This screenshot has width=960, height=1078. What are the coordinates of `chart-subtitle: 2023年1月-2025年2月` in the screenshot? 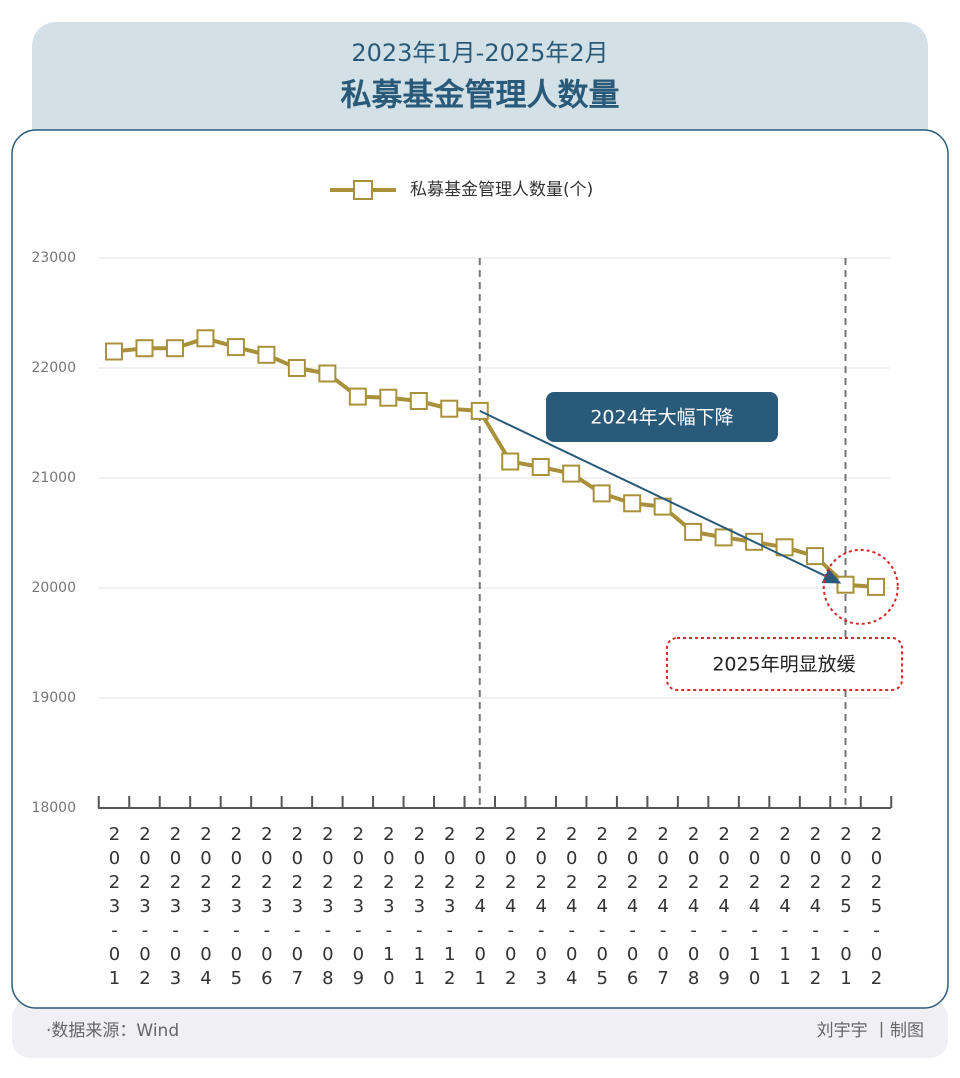 It's located at (479, 53).